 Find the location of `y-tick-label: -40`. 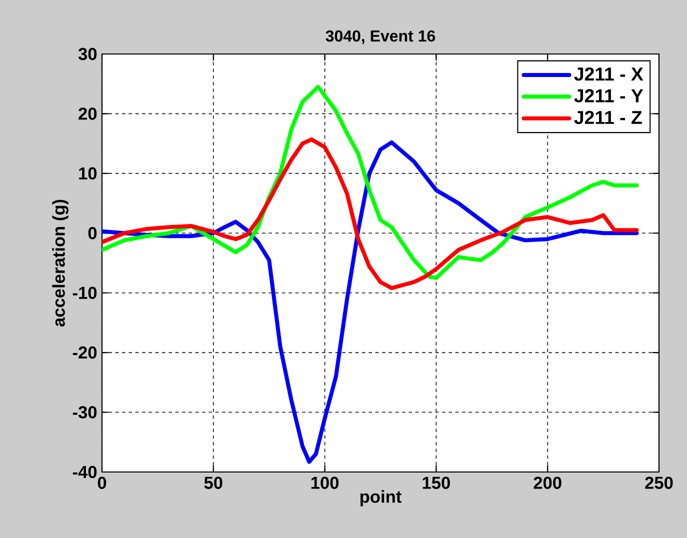

y-tick-label: -40 is located at coordinates (84, 472).